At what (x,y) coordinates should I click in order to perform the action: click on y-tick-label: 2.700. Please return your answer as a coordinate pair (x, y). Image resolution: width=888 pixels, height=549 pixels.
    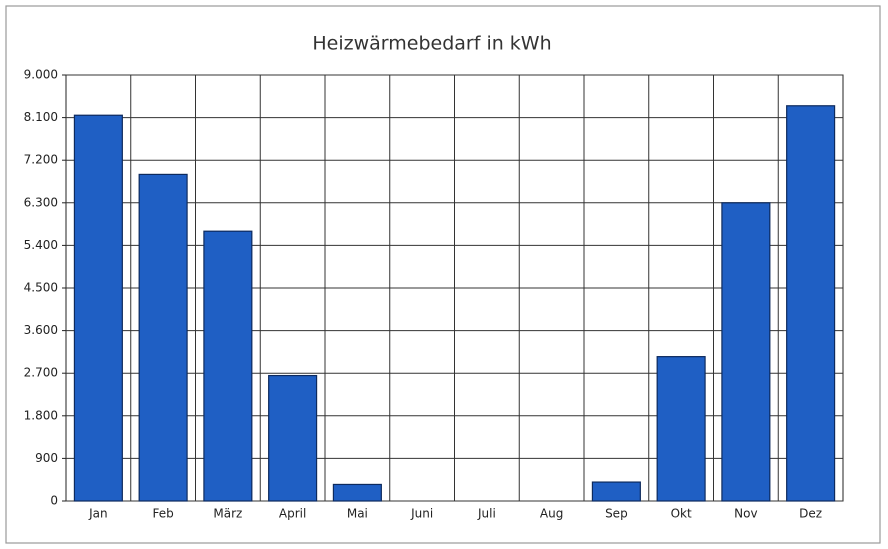
    Looking at the image, I should click on (41, 373).